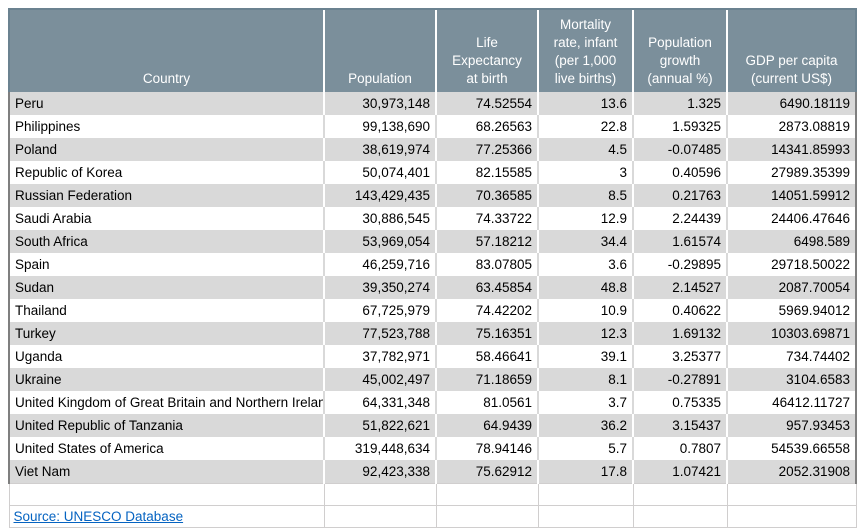 This screenshot has height=529, width=864. Describe the element at coordinates (791, 379) in the screenshot. I see `cell-gdp-per-capita: 3104.6583` at that location.